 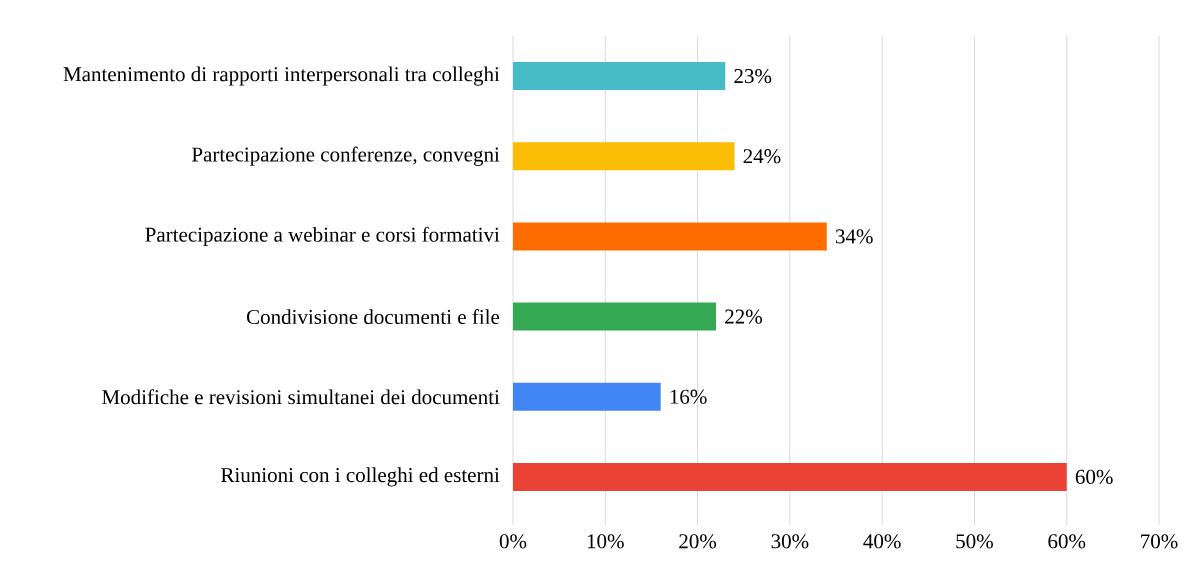 What do you see at coordinates (1067, 541) in the screenshot?
I see `x-tick-label: 60%` at bounding box center [1067, 541].